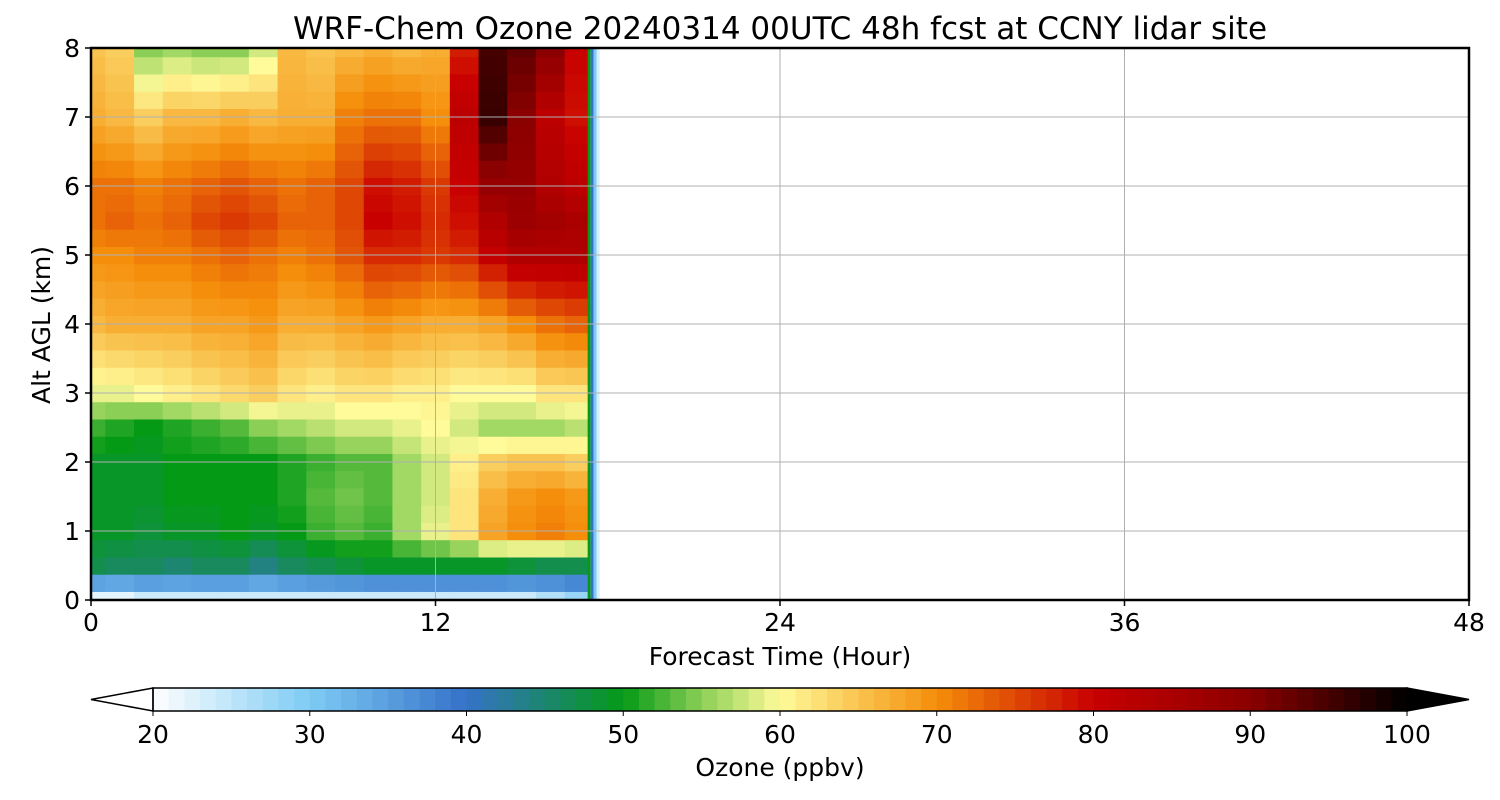  Describe the element at coordinates (779, 767) in the screenshot. I see `colorbar-label: Ozone (ppbv)` at that location.